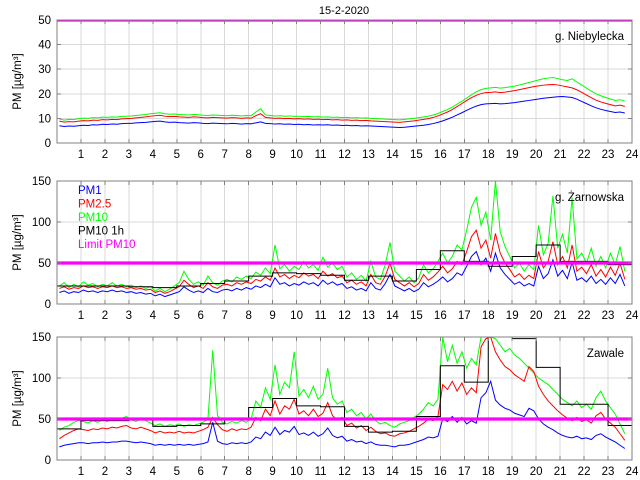 This screenshot has height=480, width=640. Describe the element at coordinates (107, 245) in the screenshot. I see `legend-item-limit: Limit PM10` at that location.